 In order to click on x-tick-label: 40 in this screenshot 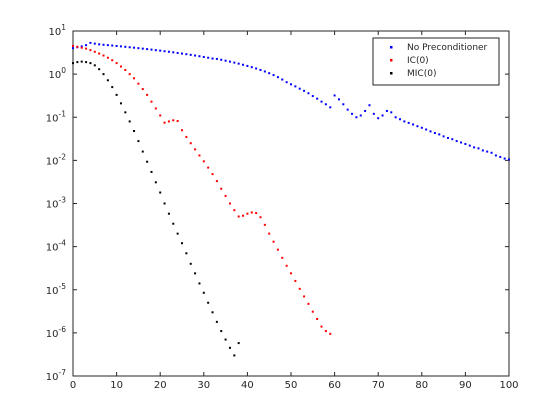, I will do `click(247, 385)`.